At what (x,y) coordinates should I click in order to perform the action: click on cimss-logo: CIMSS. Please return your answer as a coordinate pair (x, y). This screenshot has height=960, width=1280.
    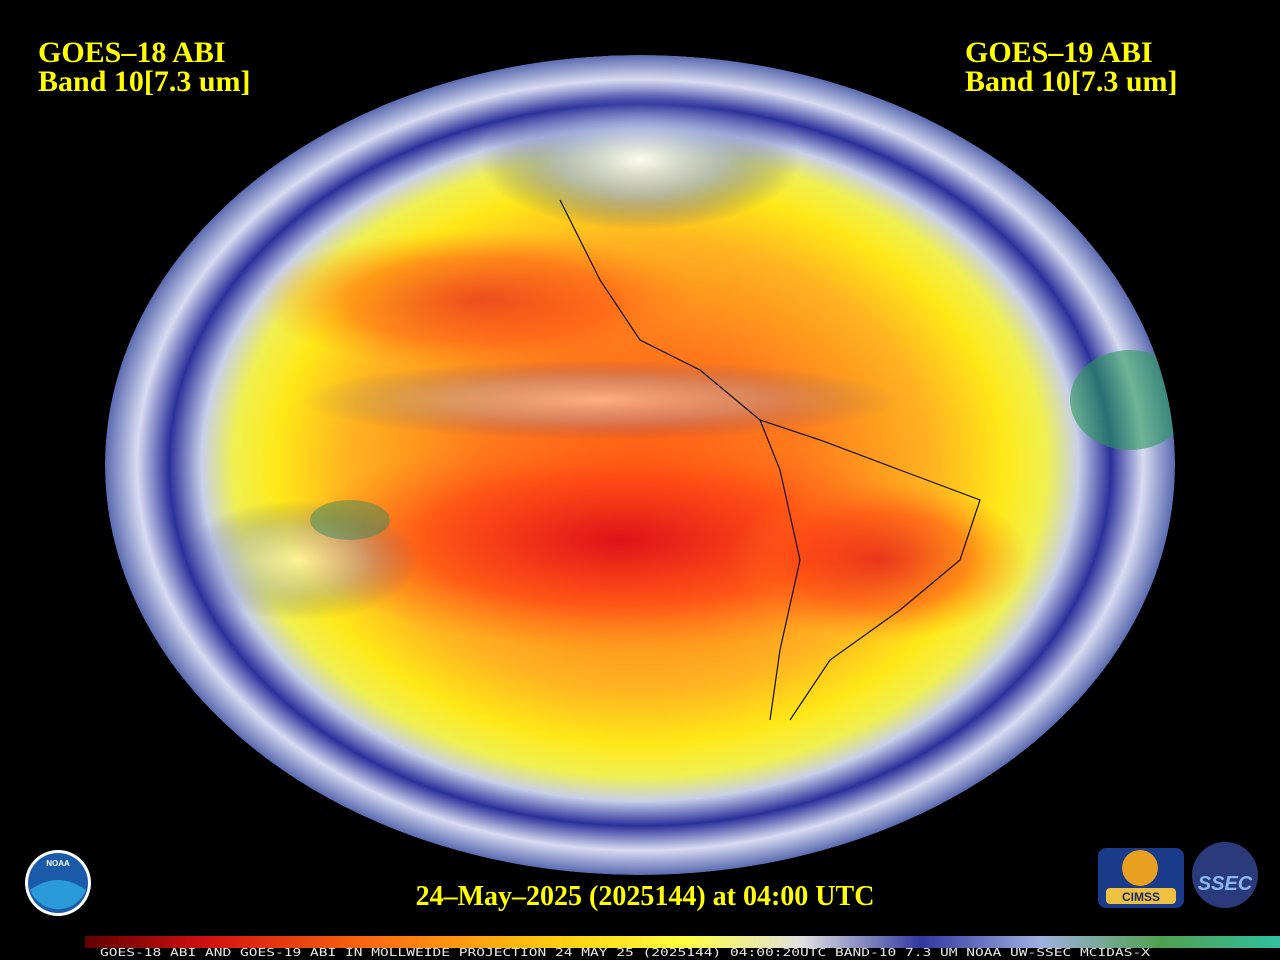
    Looking at the image, I should click on (1141, 878).